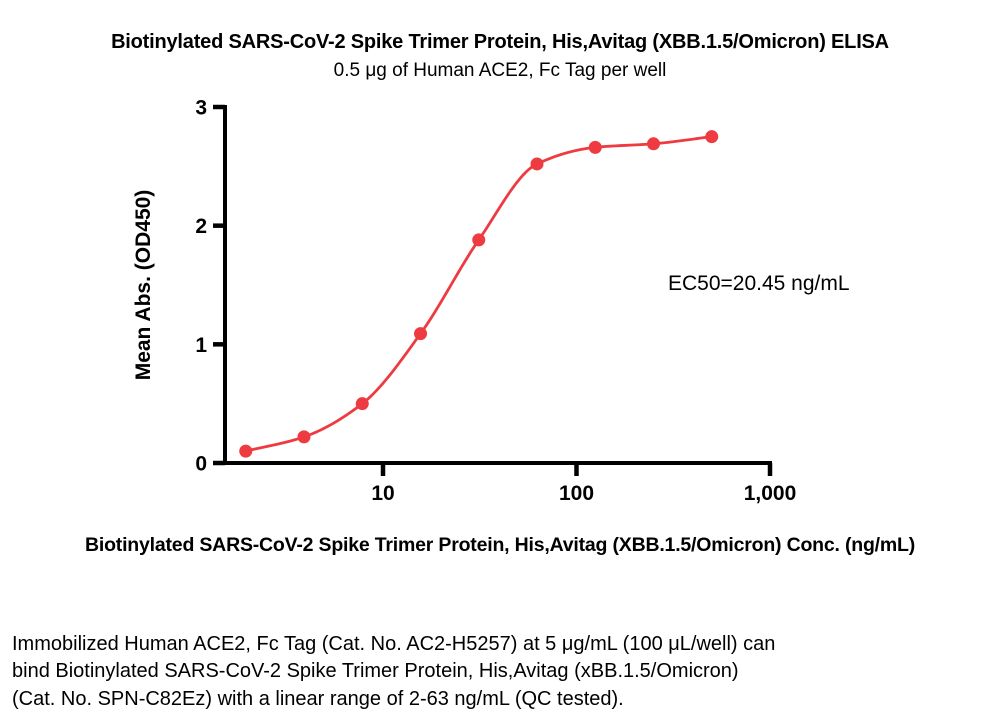 Image resolution: width=1000 pixels, height=714 pixels. What do you see at coordinates (201, 226) in the screenshot?
I see `y-tick-label: 2` at bounding box center [201, 226].